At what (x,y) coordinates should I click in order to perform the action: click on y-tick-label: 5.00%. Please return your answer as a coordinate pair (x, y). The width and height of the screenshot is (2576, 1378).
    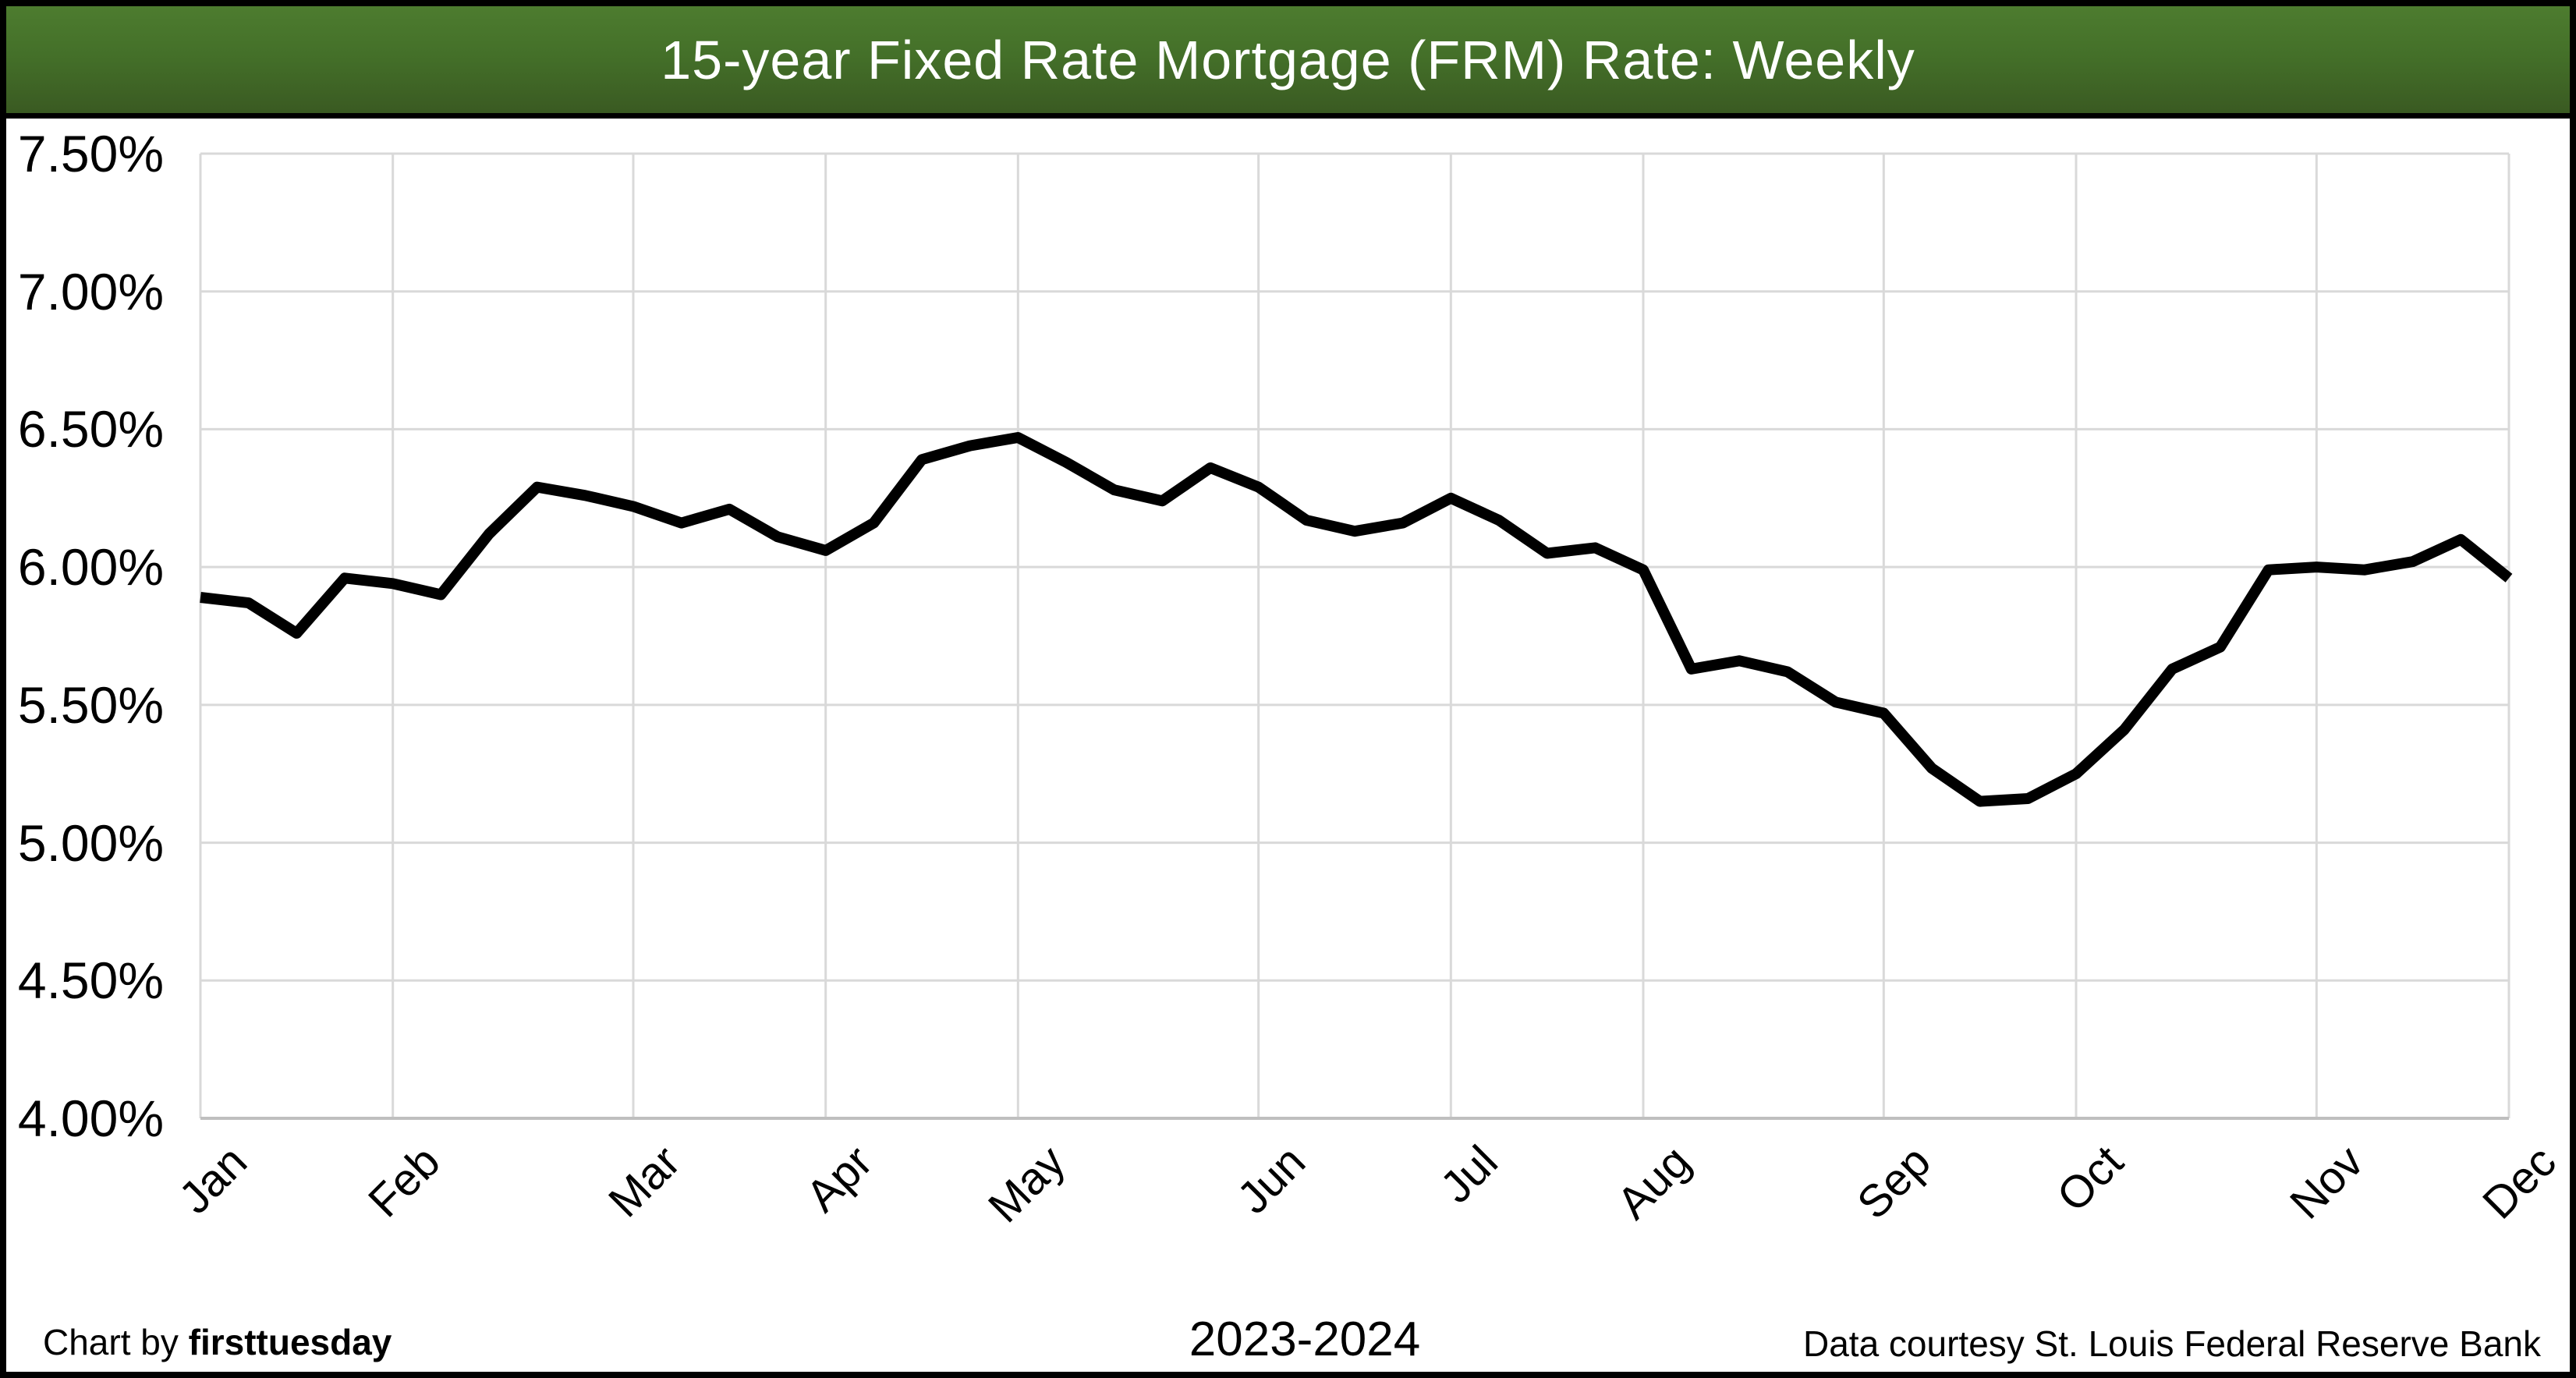
    Looking at the image, I should click on (90, 843).